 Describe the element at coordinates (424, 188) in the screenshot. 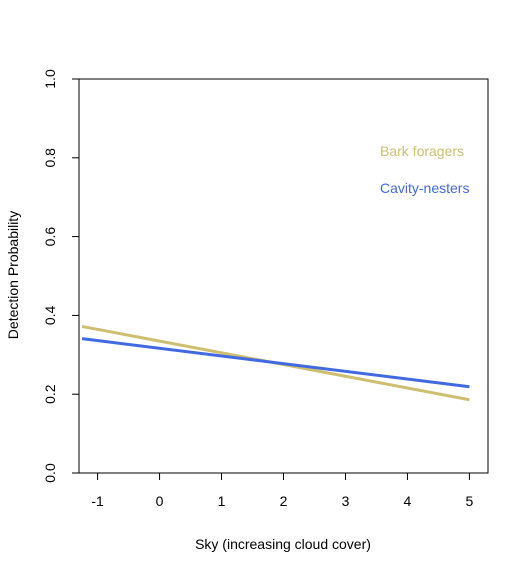

I see `legend-label: Cavity-nesters` at that location.